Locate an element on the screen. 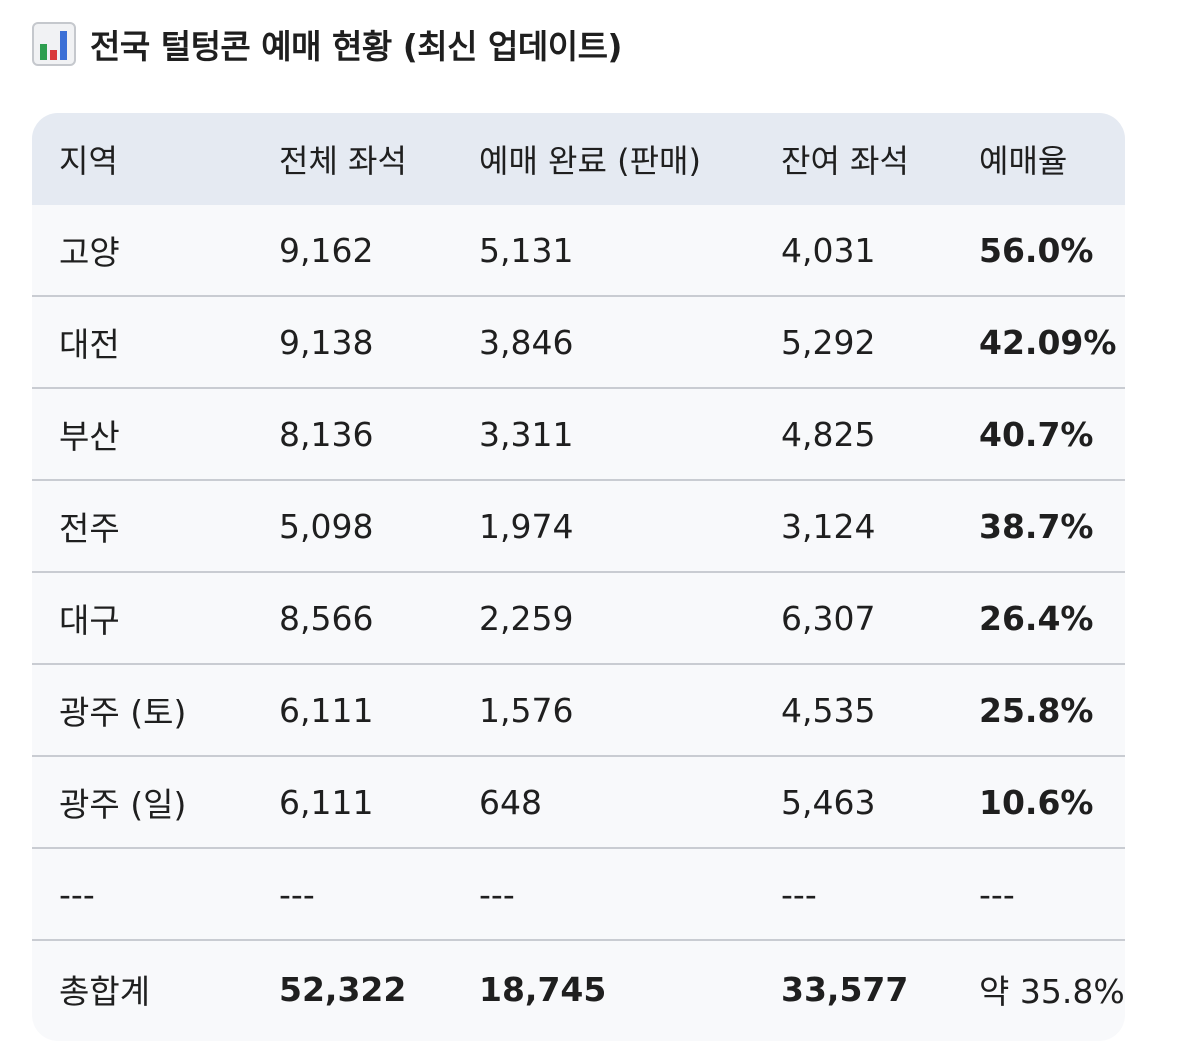  total-seats-cell: 8,566 is located at coordinates (326, 618).